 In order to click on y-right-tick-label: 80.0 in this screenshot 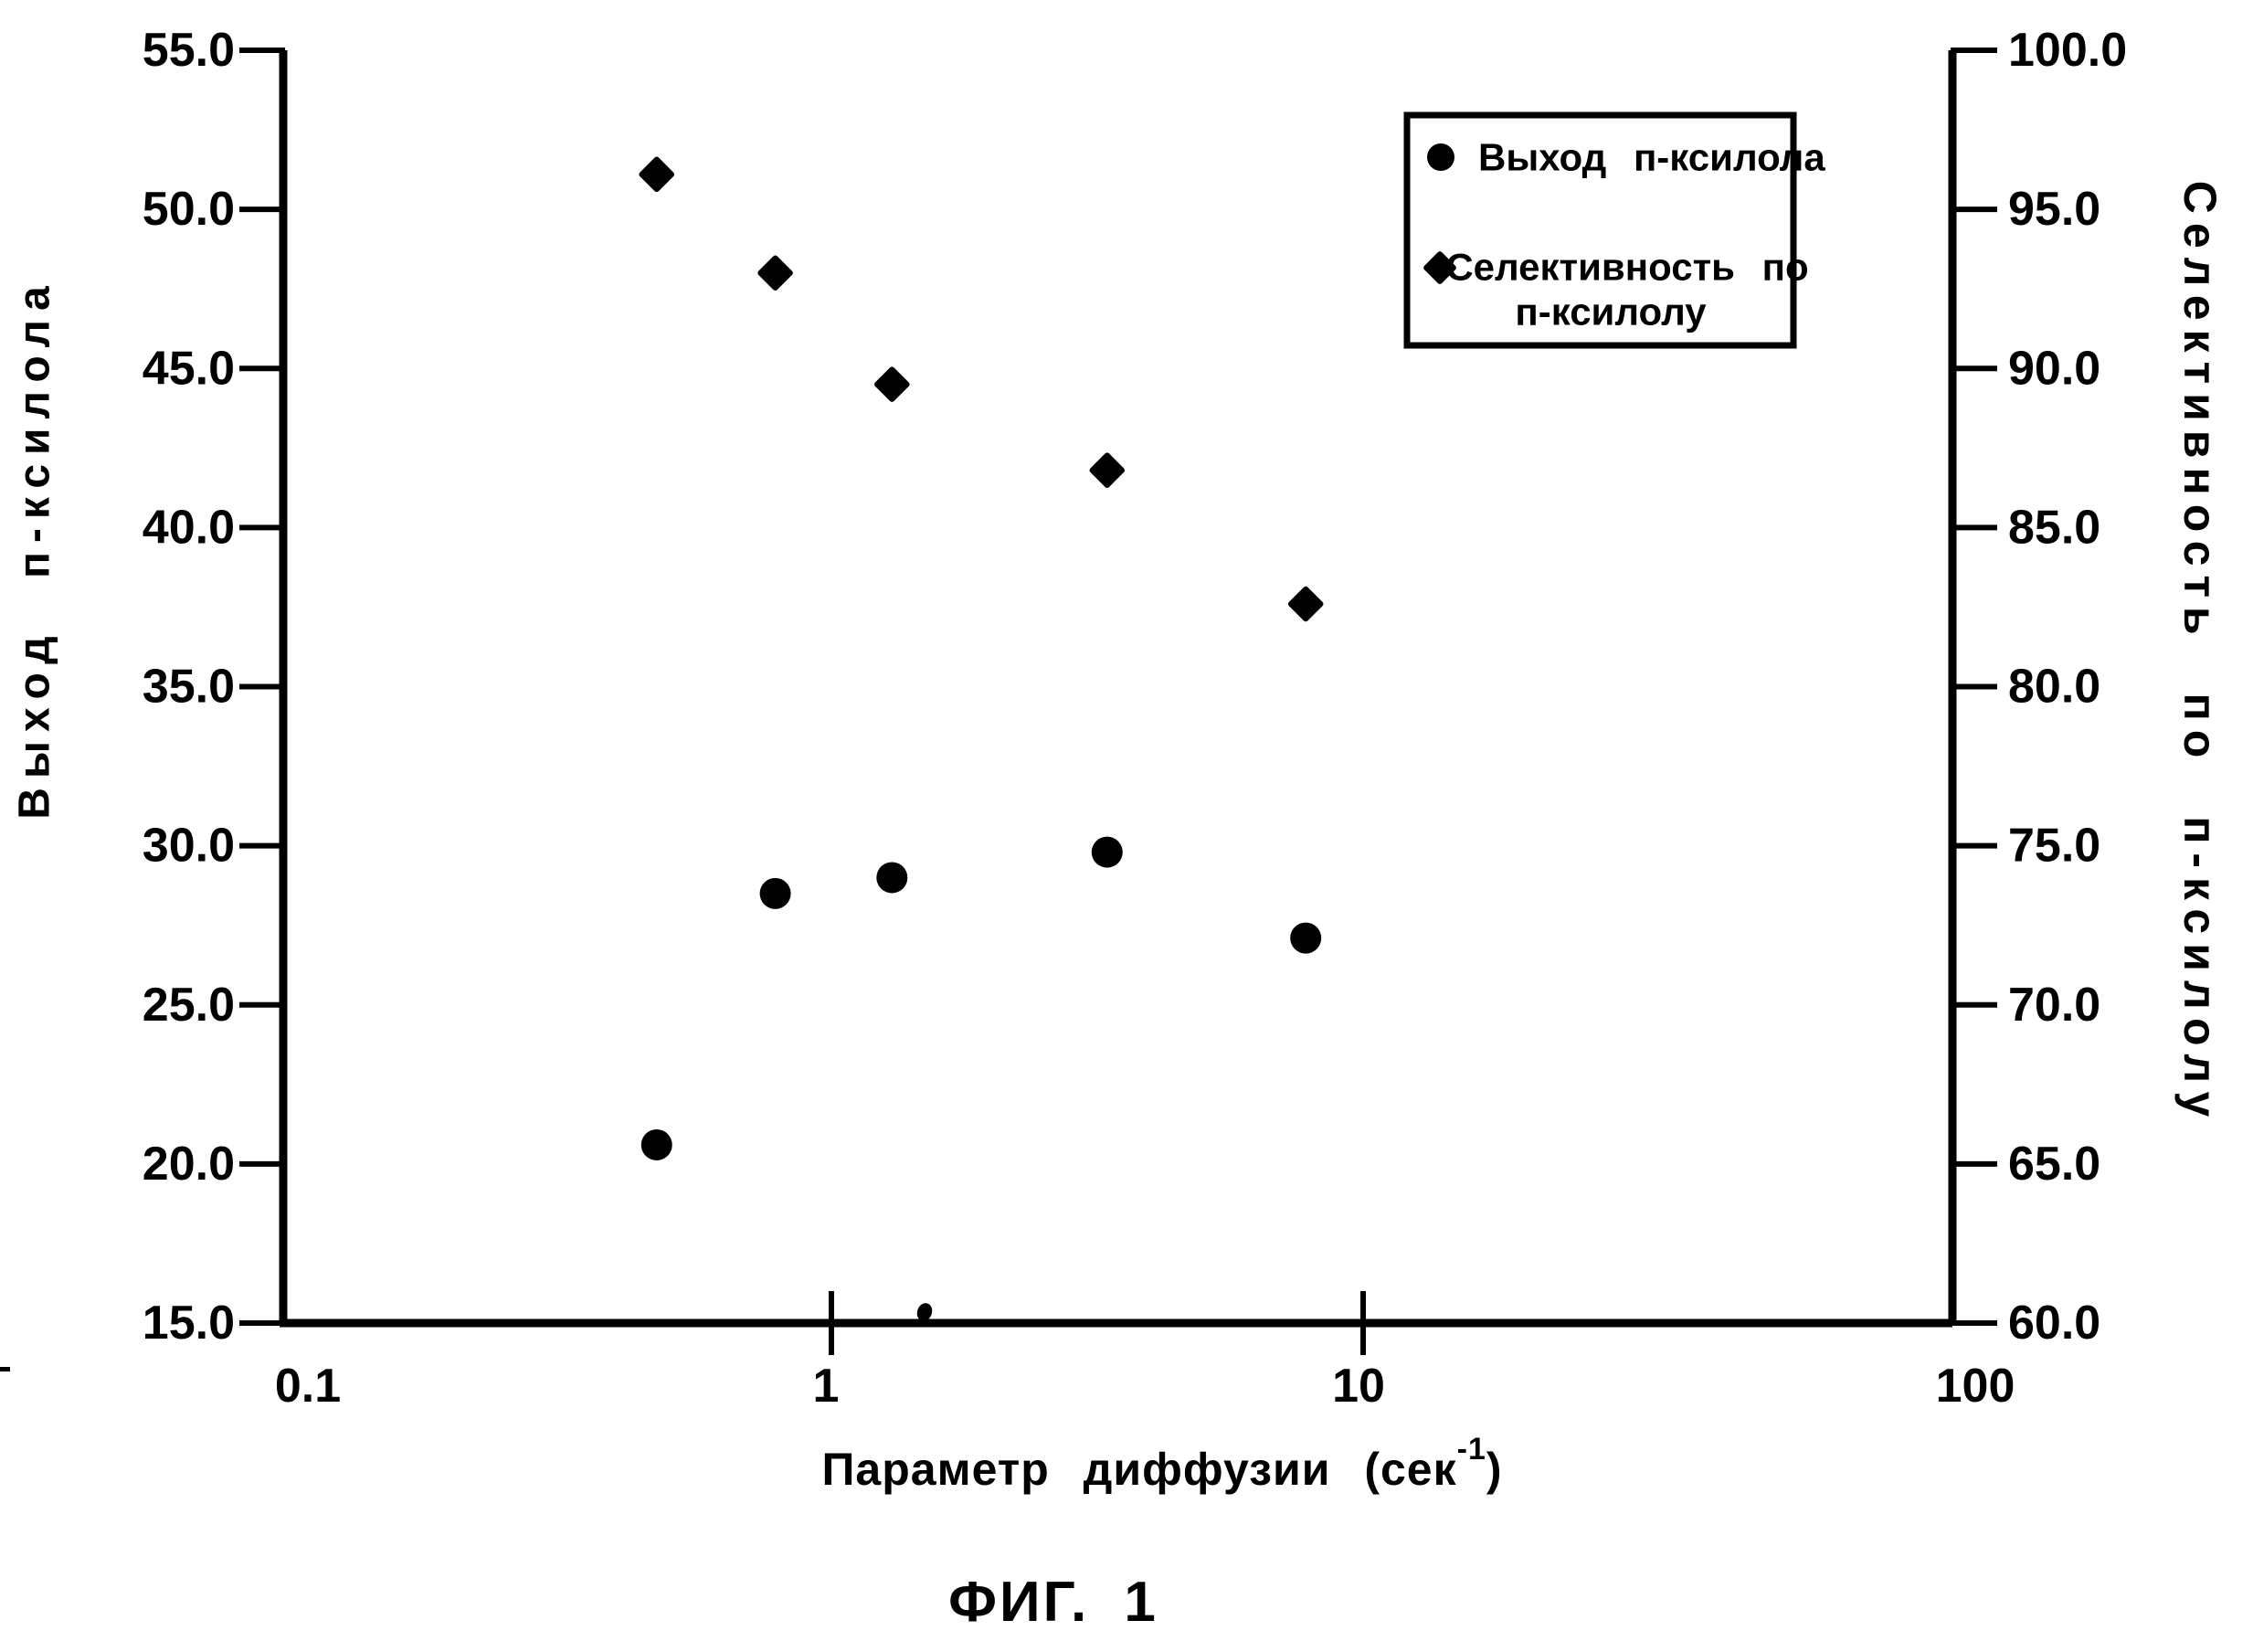, I will do `click(2054, 688)`.